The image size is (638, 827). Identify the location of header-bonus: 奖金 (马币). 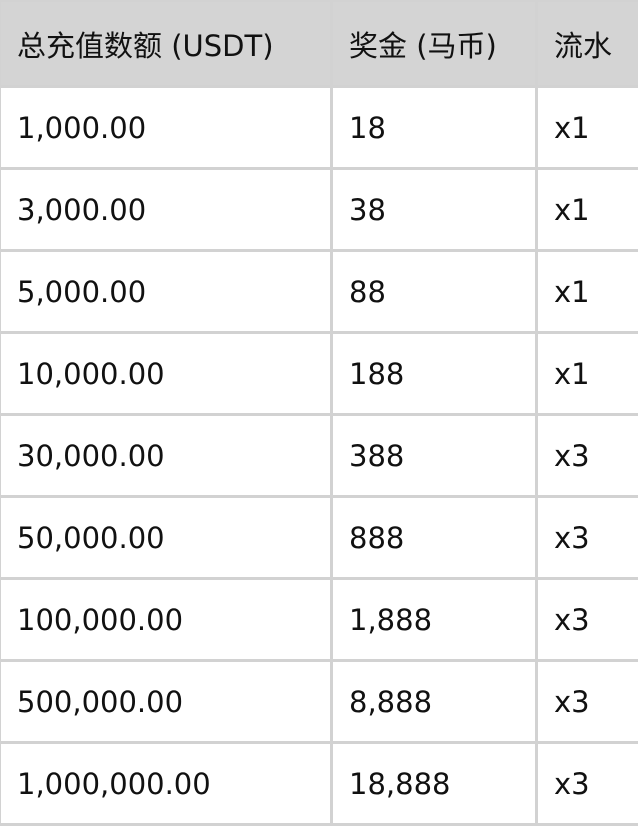
(434, 44).